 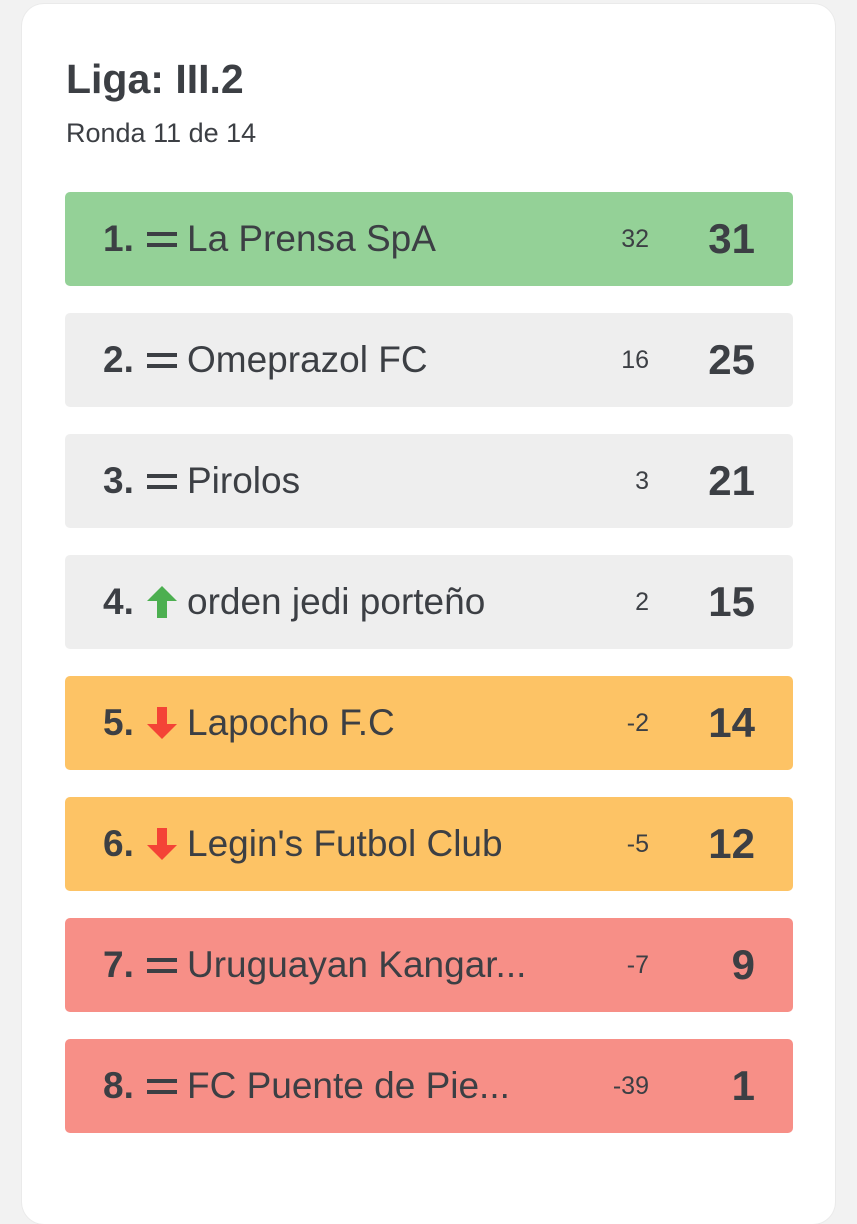 What do you see at coordinates (731, 238) in the screenshot?
I see `points: 31` at bounding box center [731, 238].